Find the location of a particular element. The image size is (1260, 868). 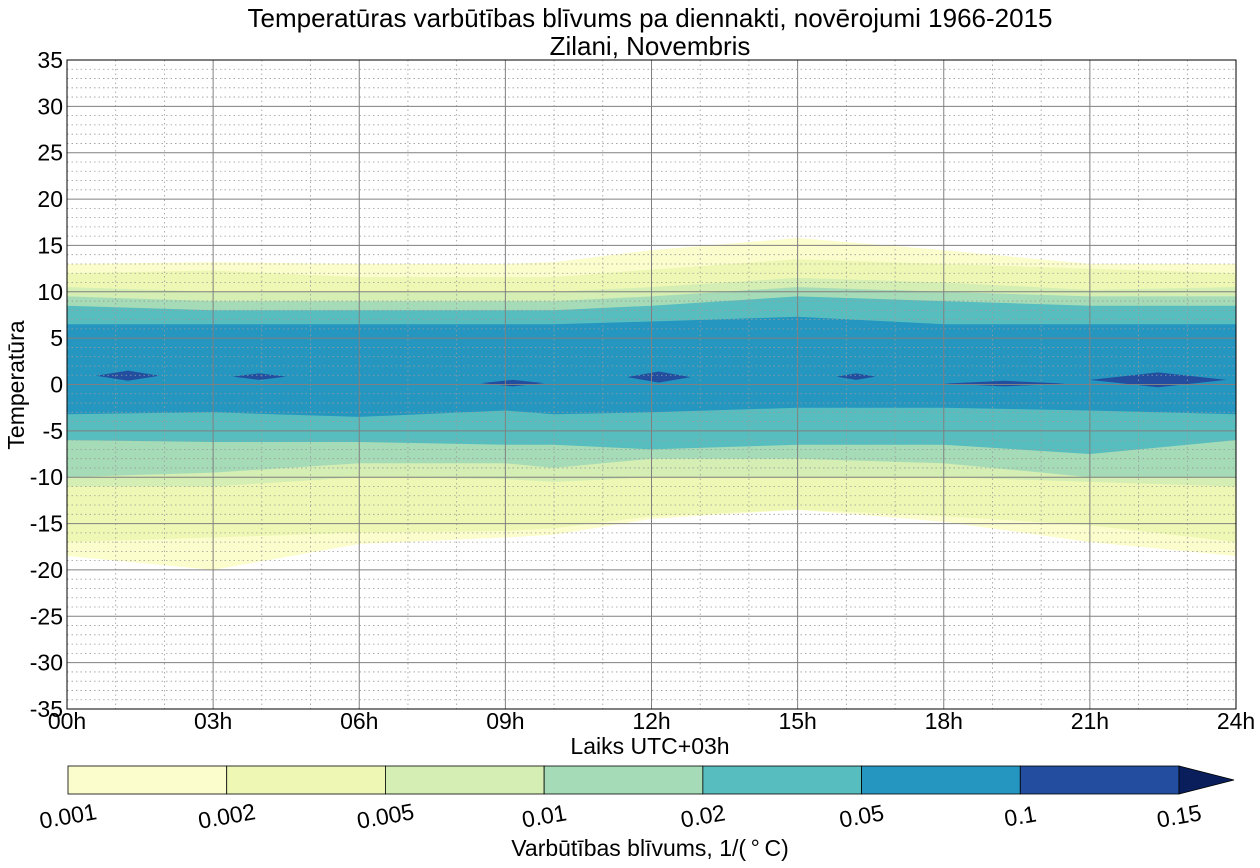

colorbar-tick-label: 0.002 is located at coordinates (226, 816).